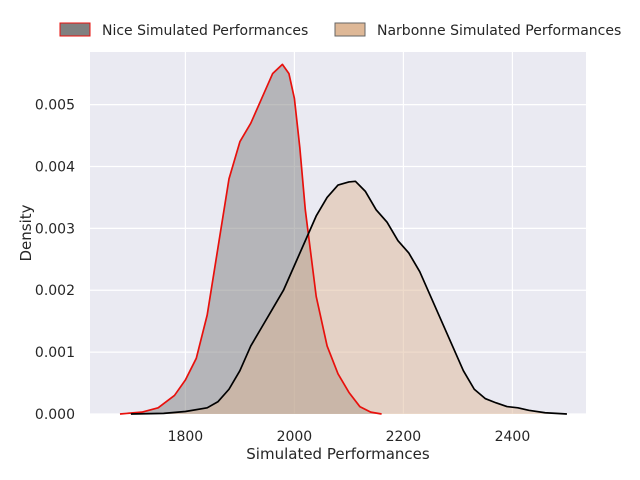 Image resolution: width=640 pixels, height=480 pixels. What do you see at coordinates (75, 29) in the screenshot?
I see `legend-swatch-nice` at bounding box center [75, 29].